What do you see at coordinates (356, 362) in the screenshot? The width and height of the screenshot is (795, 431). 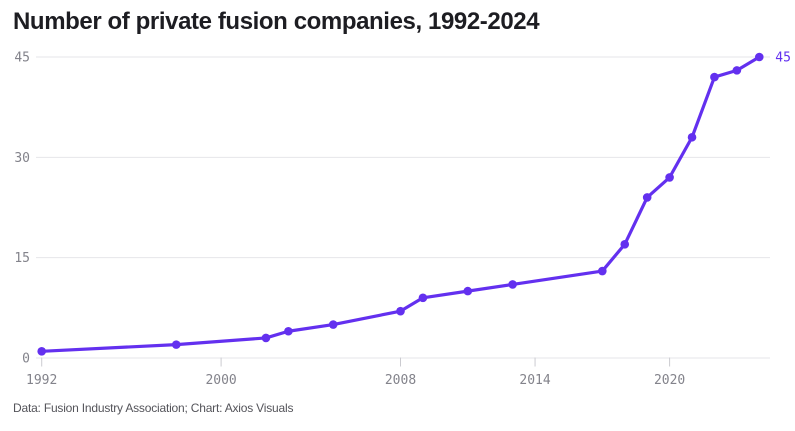 I see `axis-ticks` at bounding box center [356, 362].